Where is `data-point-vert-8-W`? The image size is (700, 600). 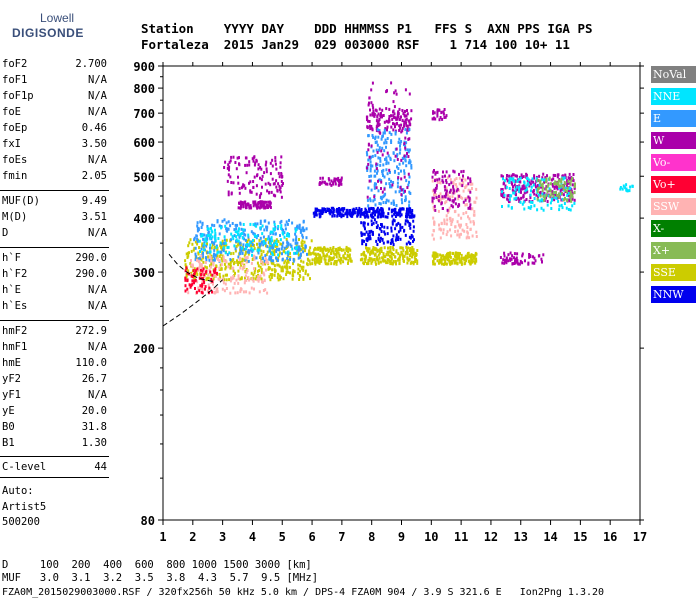
data-point-vert-8-W is located at coordinates (371, 146).